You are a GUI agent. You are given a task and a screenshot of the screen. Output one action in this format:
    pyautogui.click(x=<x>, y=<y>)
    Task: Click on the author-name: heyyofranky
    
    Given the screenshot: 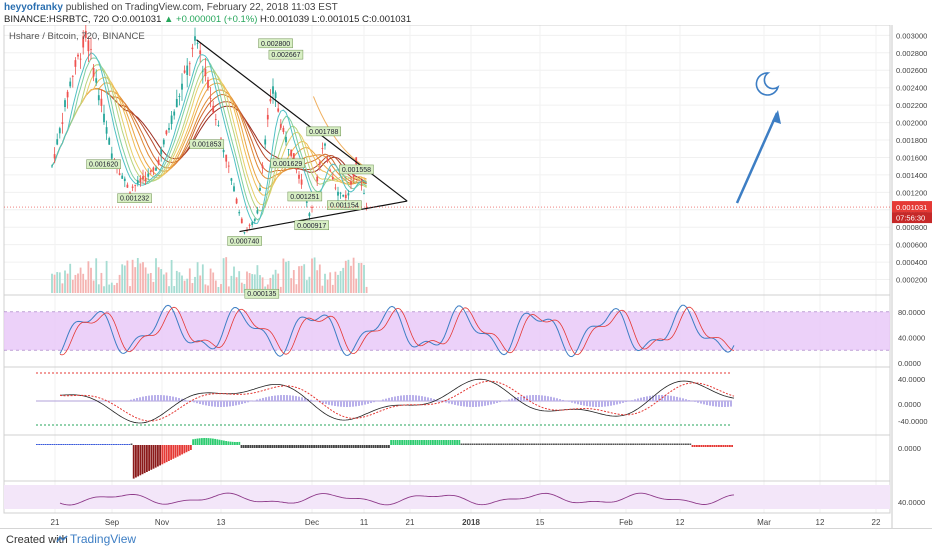 What is the action you would take?
    pyautogui.click(x=33, y=7)
    